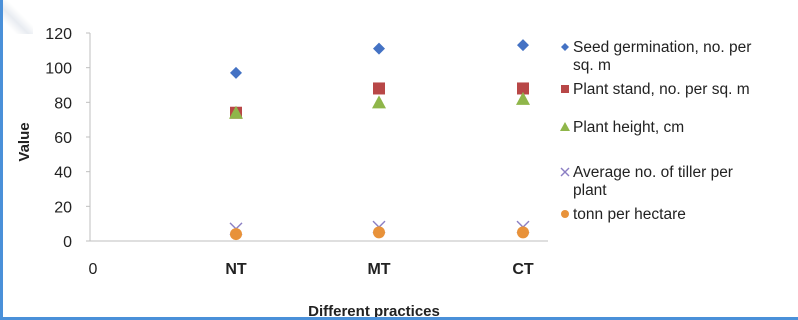  I want to click on y-tick-label: 60, so click(63, 138).